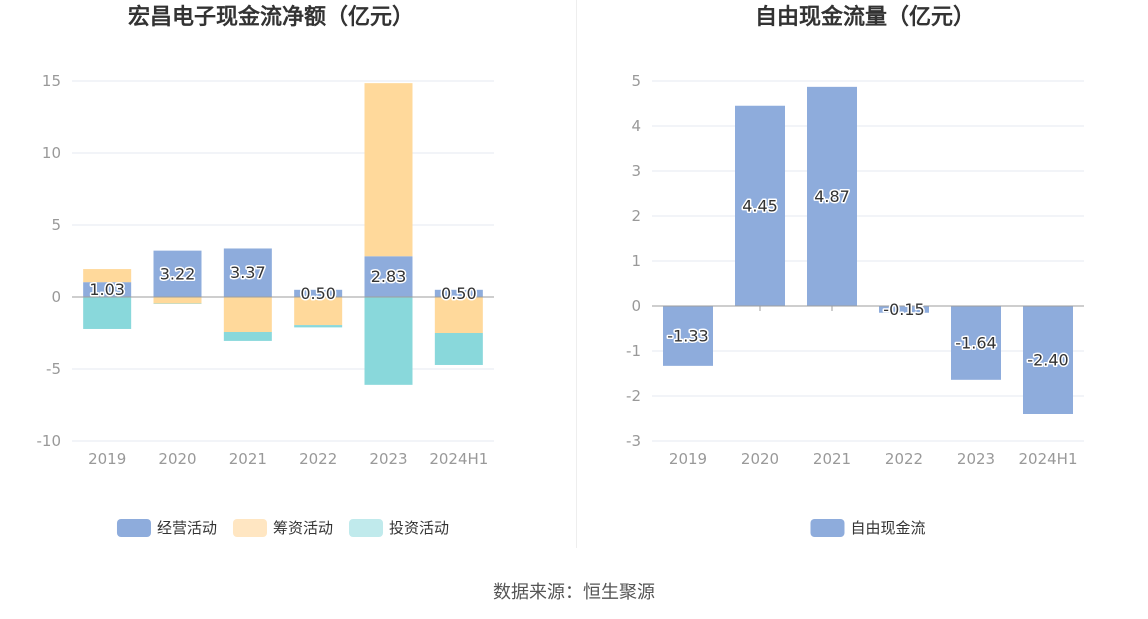  I want to click on data-label: 3.22, so click(178, 273).